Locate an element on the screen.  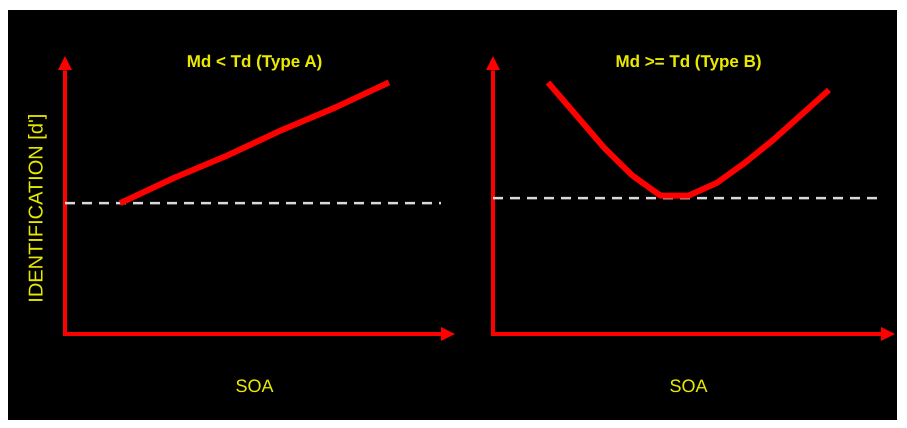
chart-title: Md >= Td (Type B) is located at coordinates (688, 61).